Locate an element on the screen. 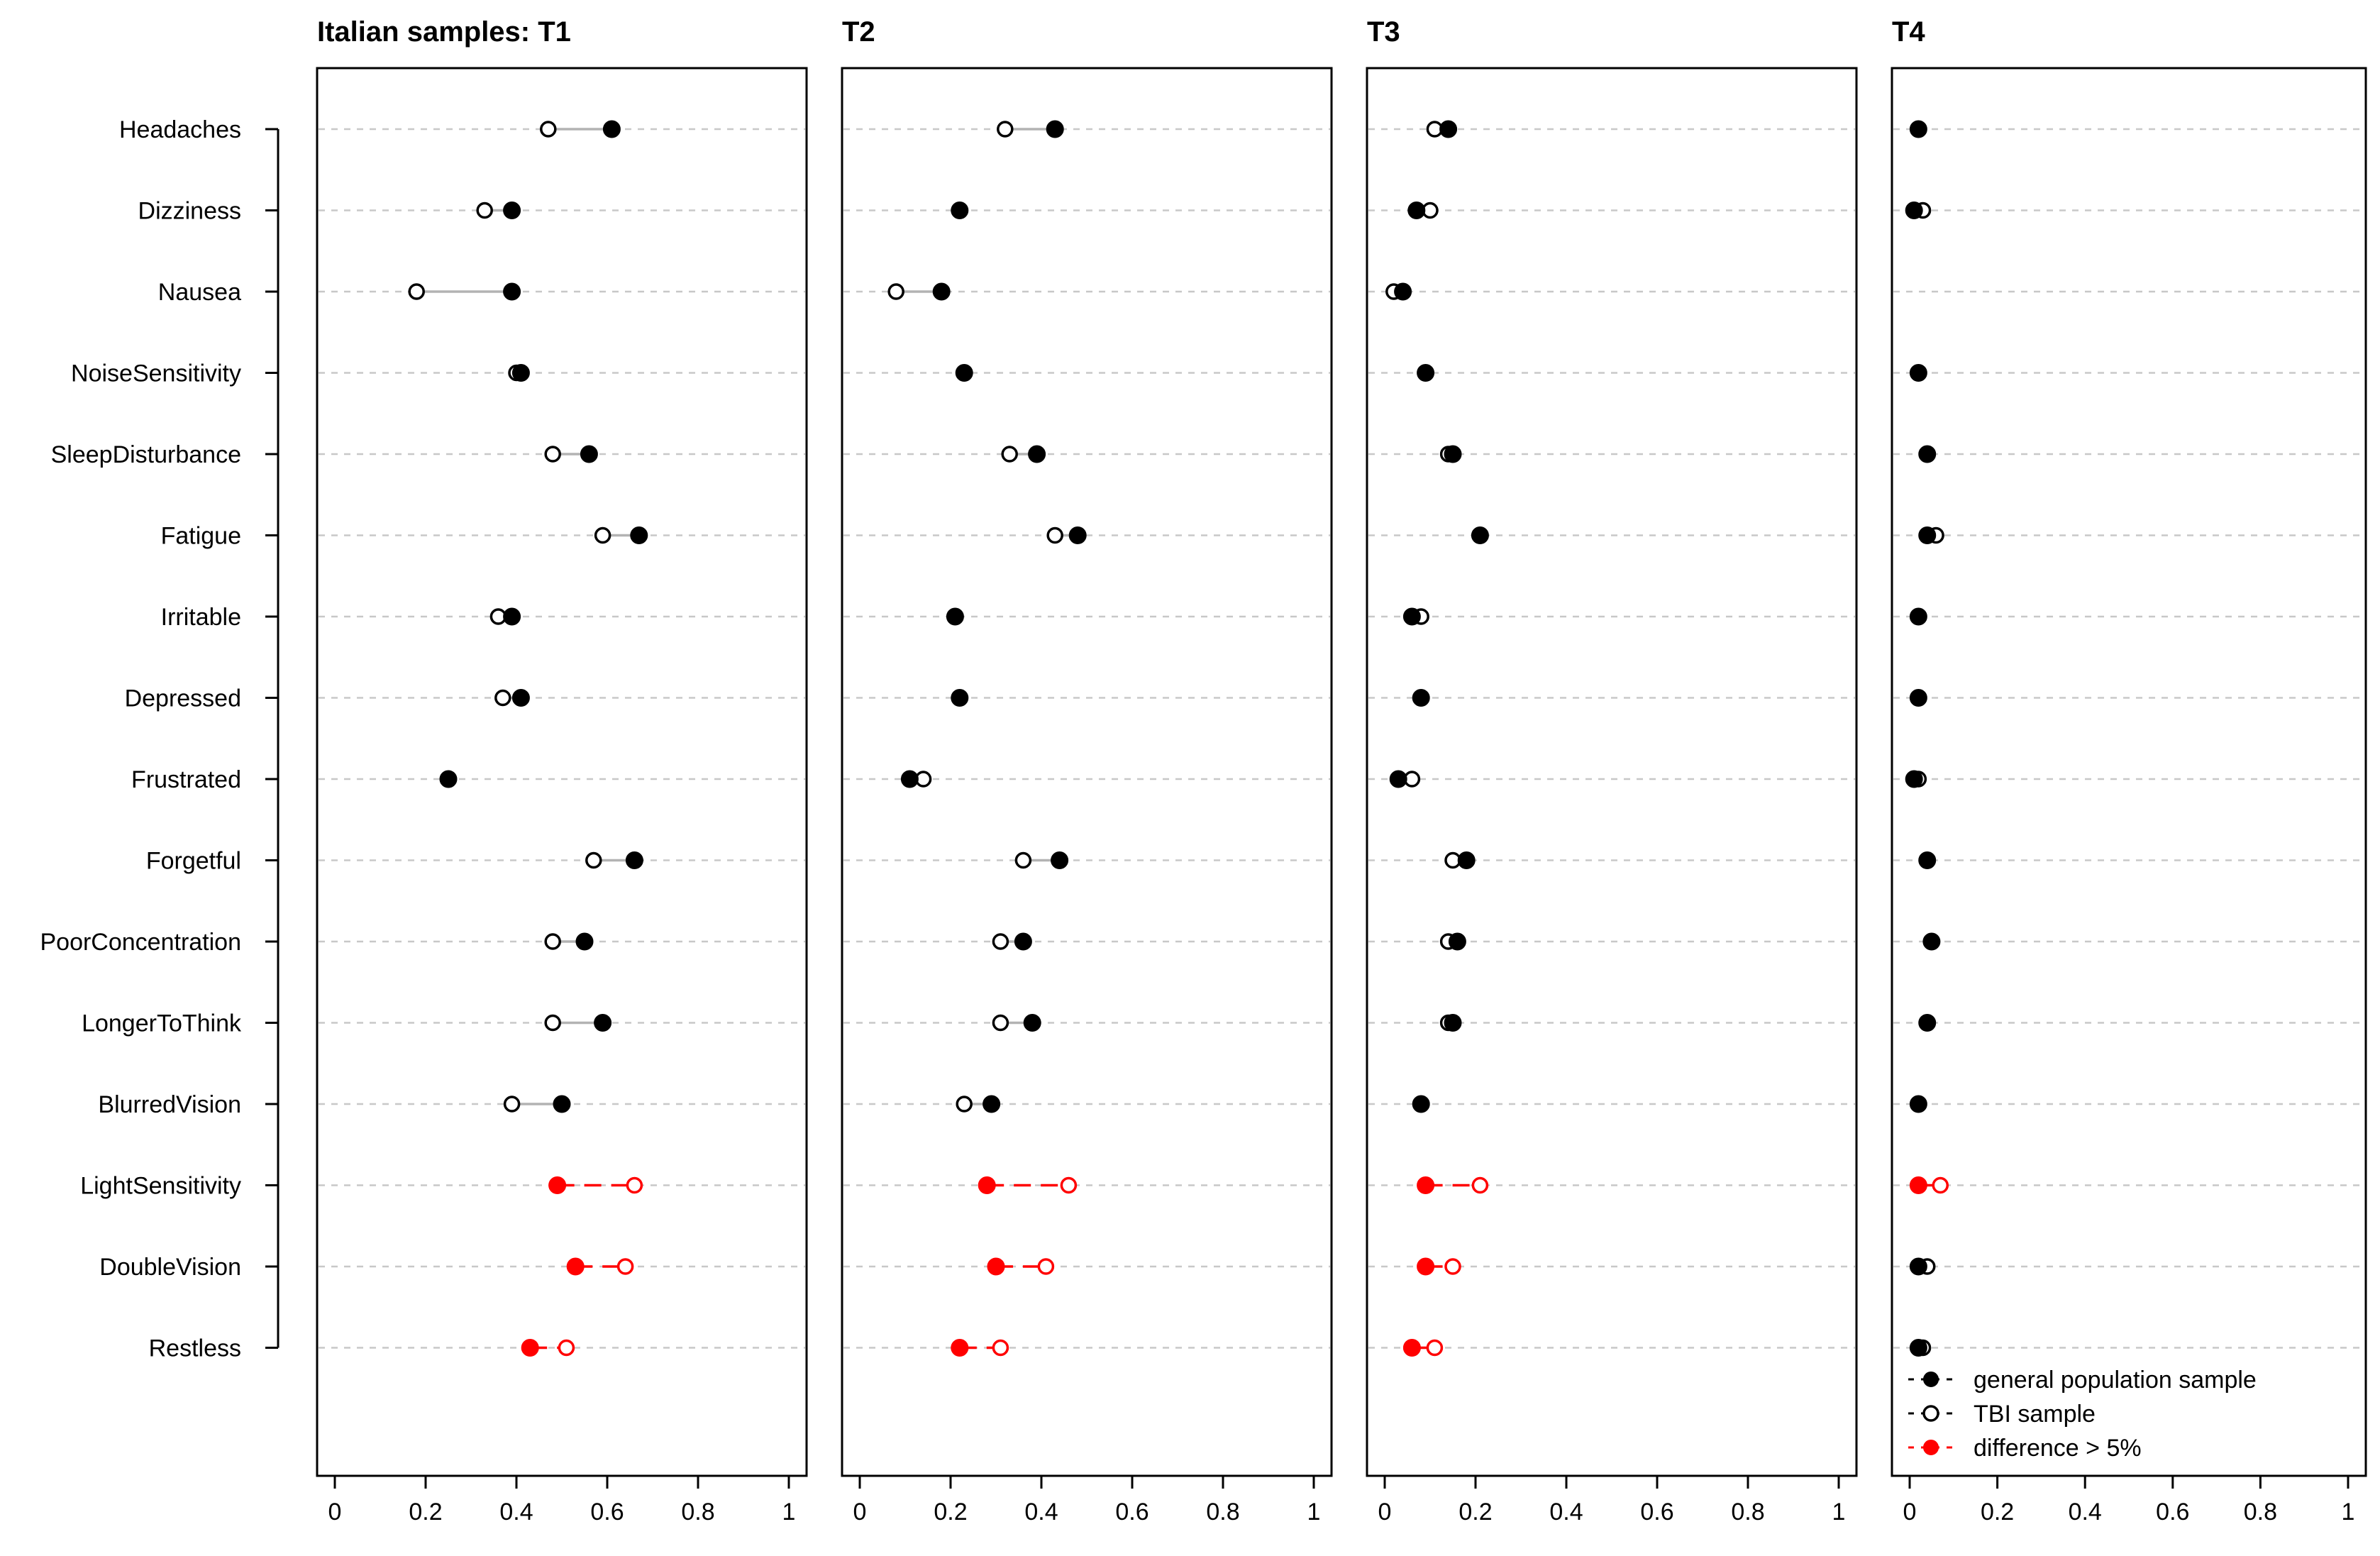  y-label-Headaches: Headaches is located at coordinates (180, 129).